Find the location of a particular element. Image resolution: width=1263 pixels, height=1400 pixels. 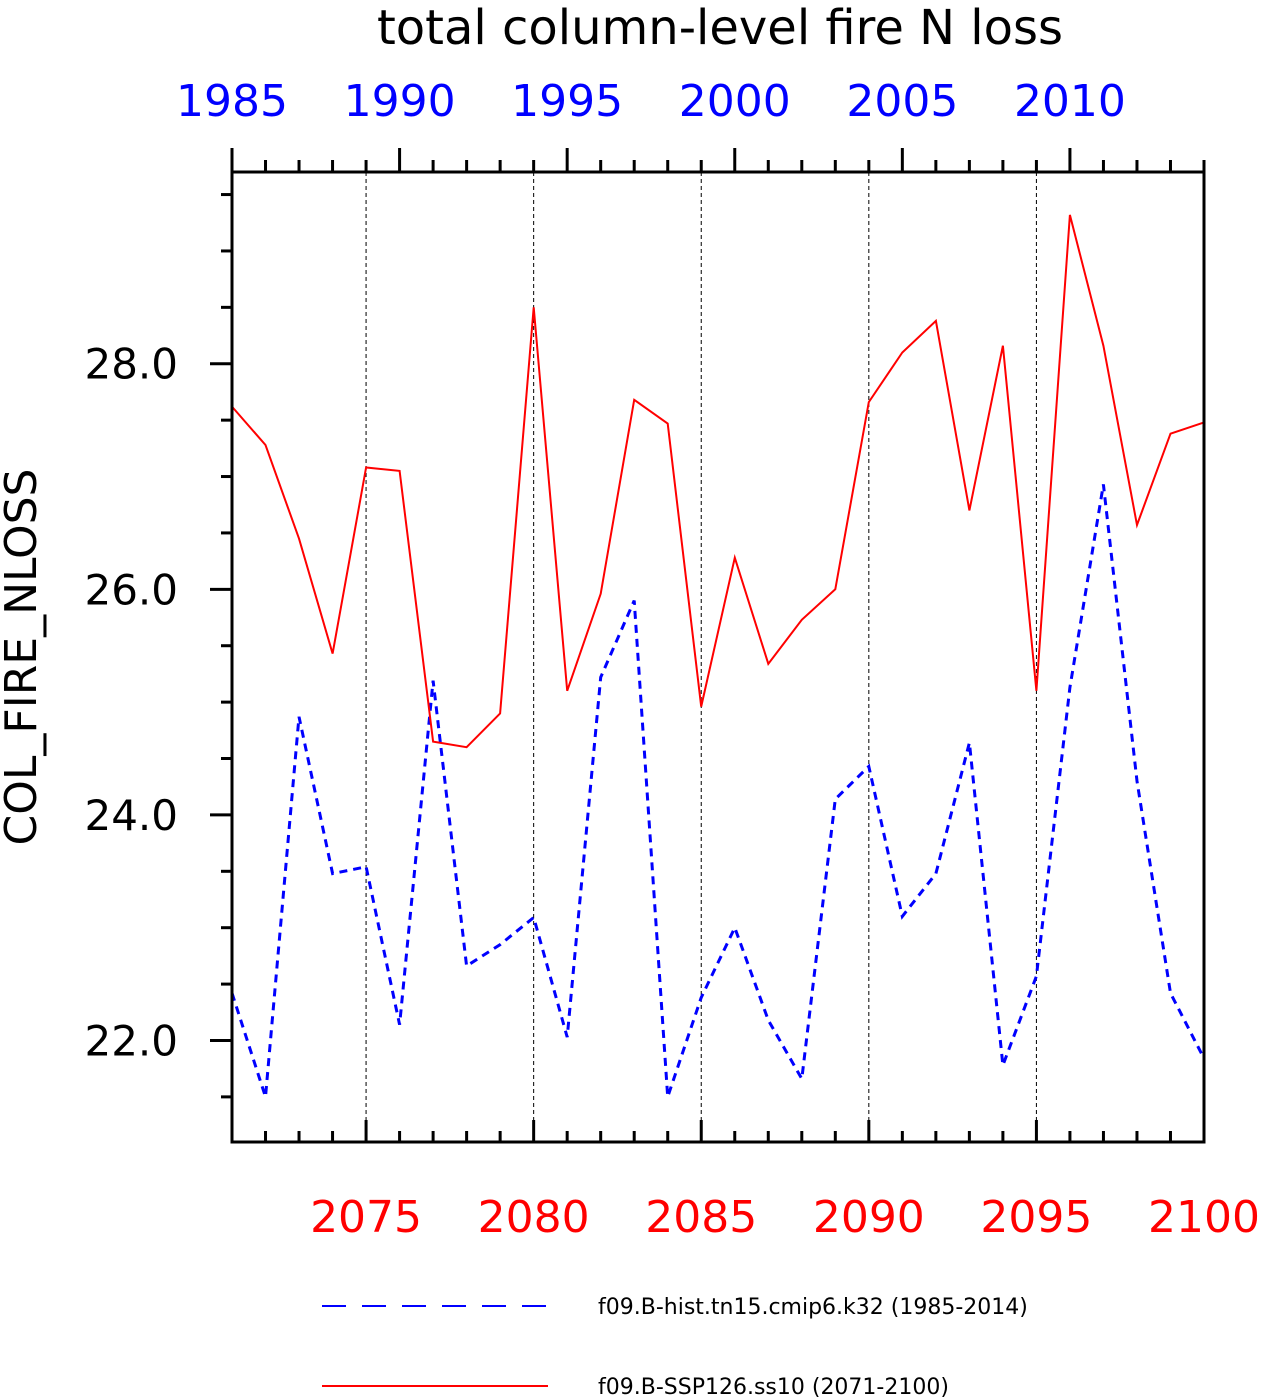

top-tick-label: 2005 is located at coordinates (902, 101).